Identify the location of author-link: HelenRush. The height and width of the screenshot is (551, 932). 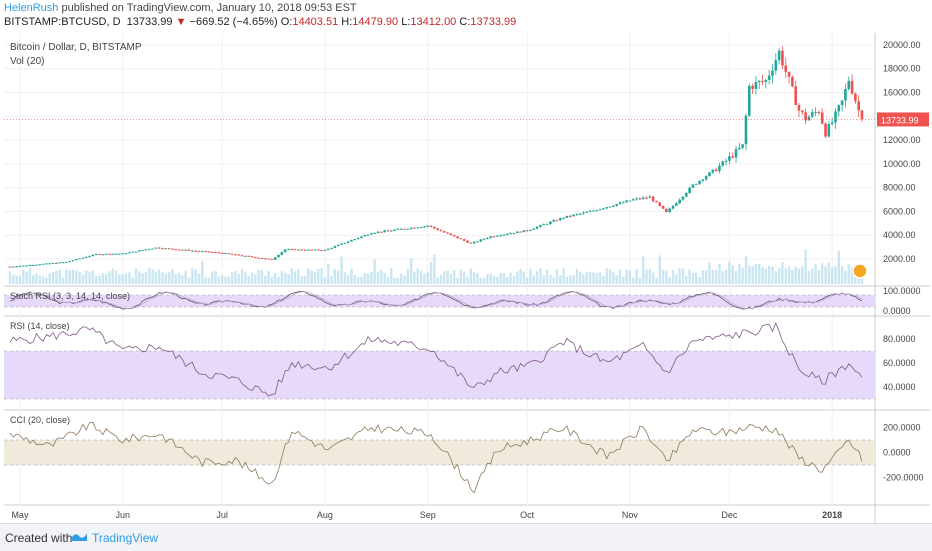
(31, 8).